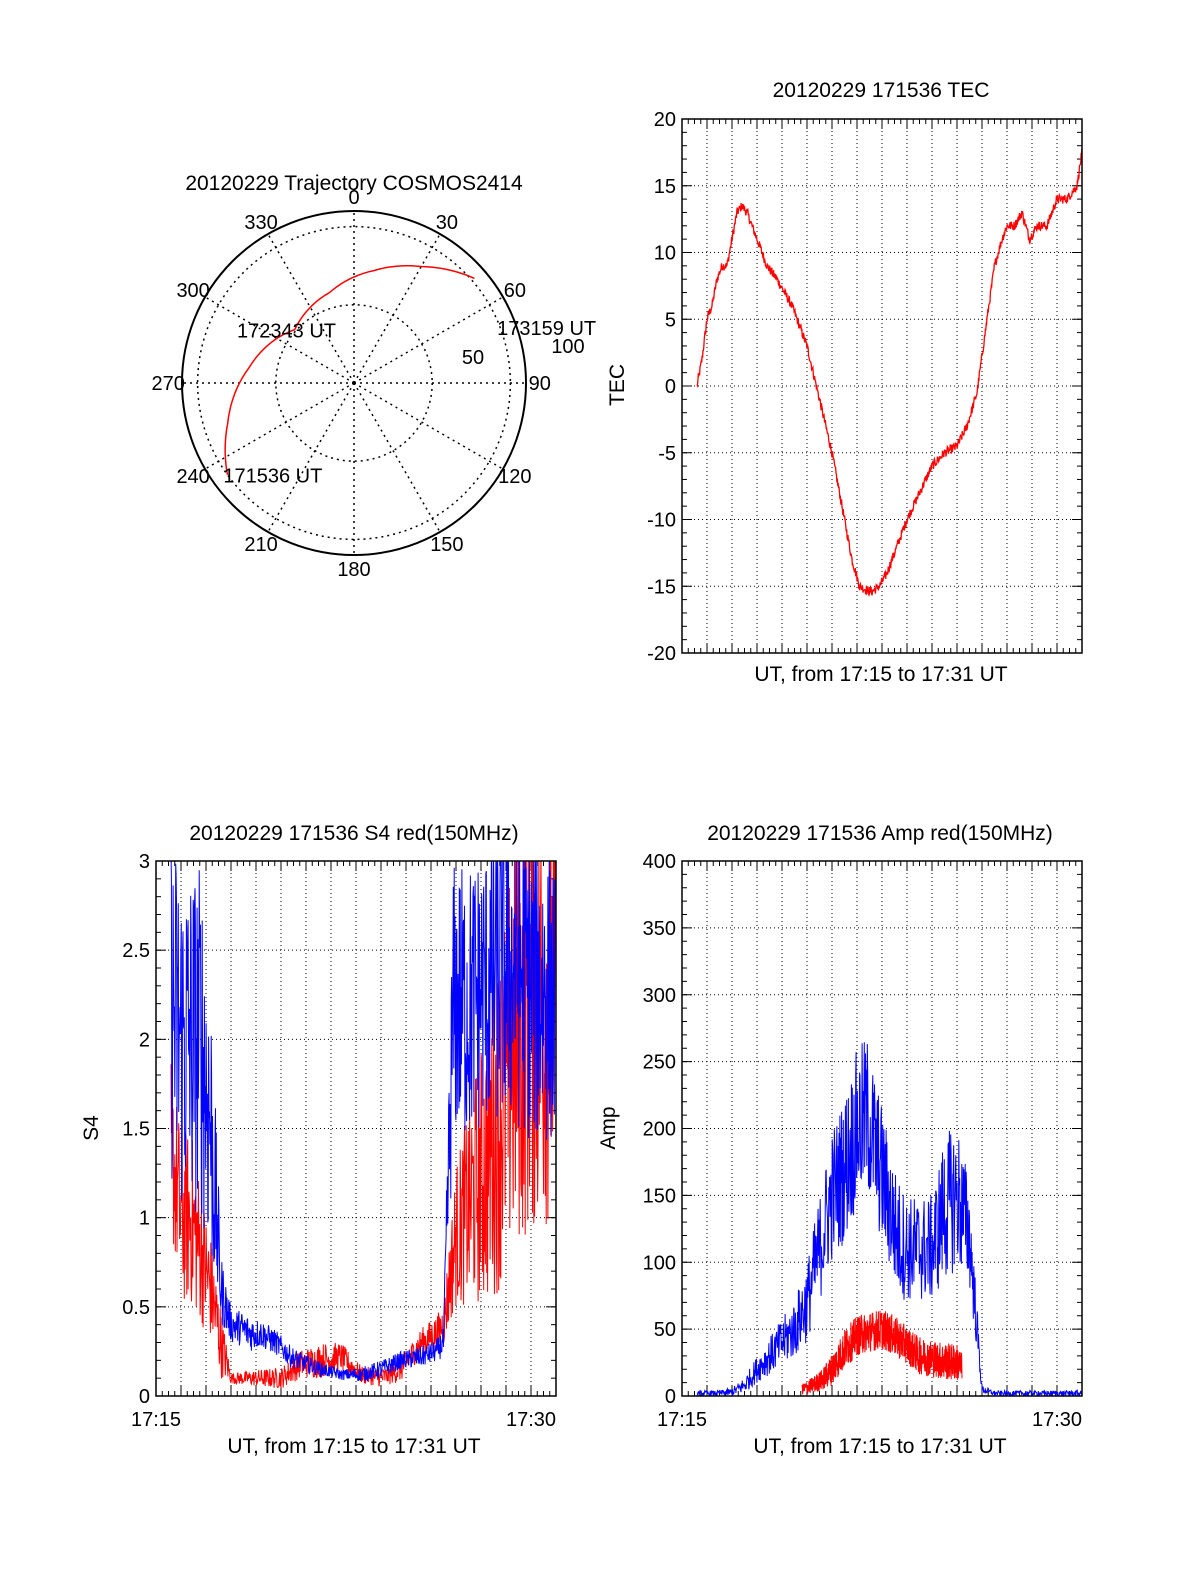 The image size is (1200, 1575). I want to click on polar-radius-label: 100, so click(567, 347).